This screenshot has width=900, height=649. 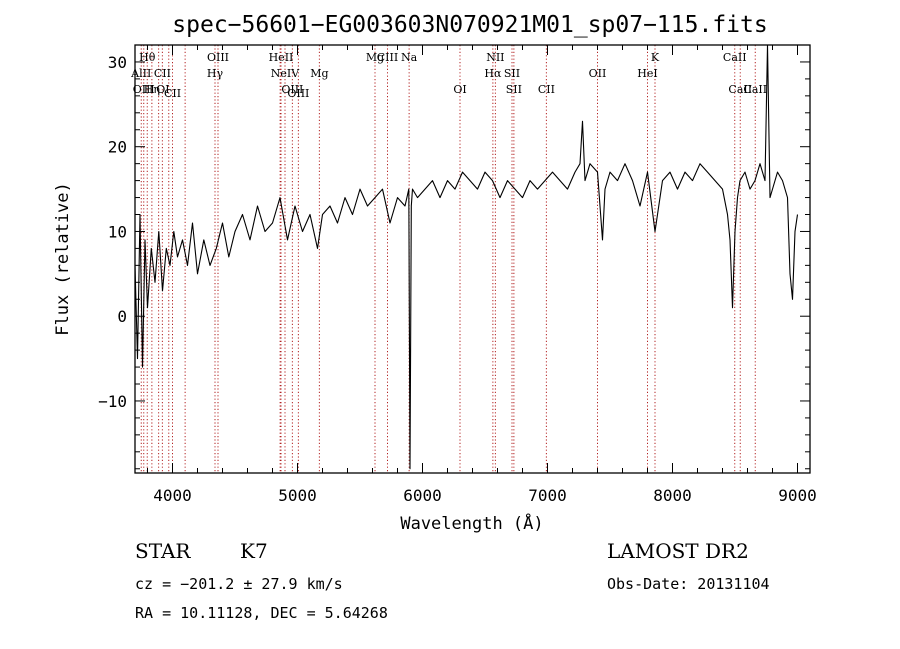 I want to click on spectral-line-label: NII, so click(x=495, y=57).